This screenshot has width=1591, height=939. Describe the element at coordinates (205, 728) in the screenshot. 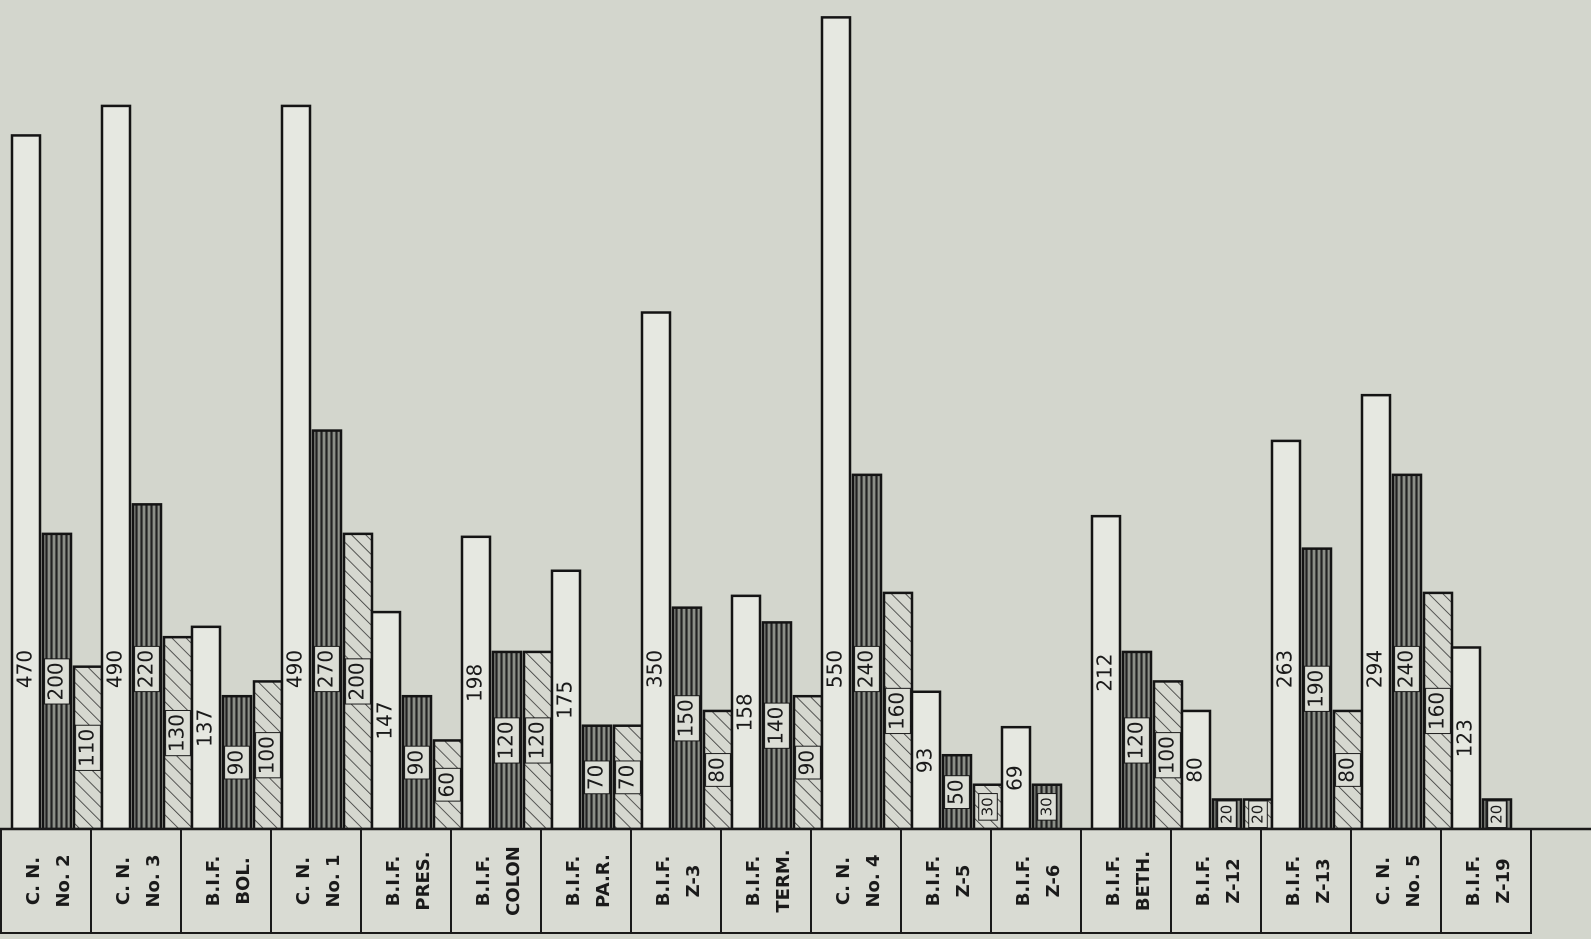

I see `value-label: 137` at that location.